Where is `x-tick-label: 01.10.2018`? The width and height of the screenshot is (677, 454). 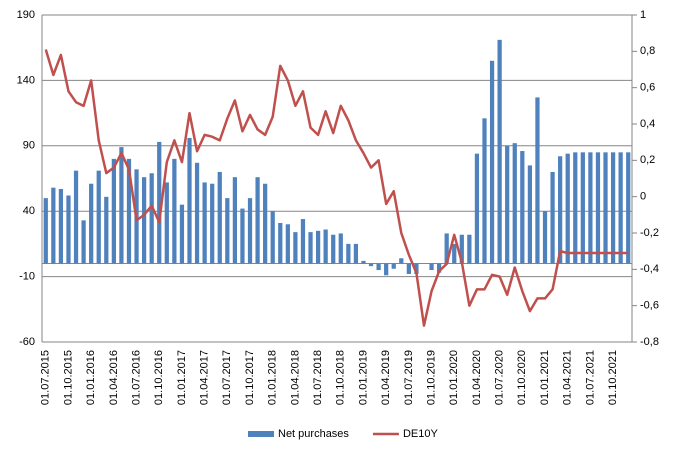
x-tick-label: 01.10.2018 is located at coordinates (341, 377).